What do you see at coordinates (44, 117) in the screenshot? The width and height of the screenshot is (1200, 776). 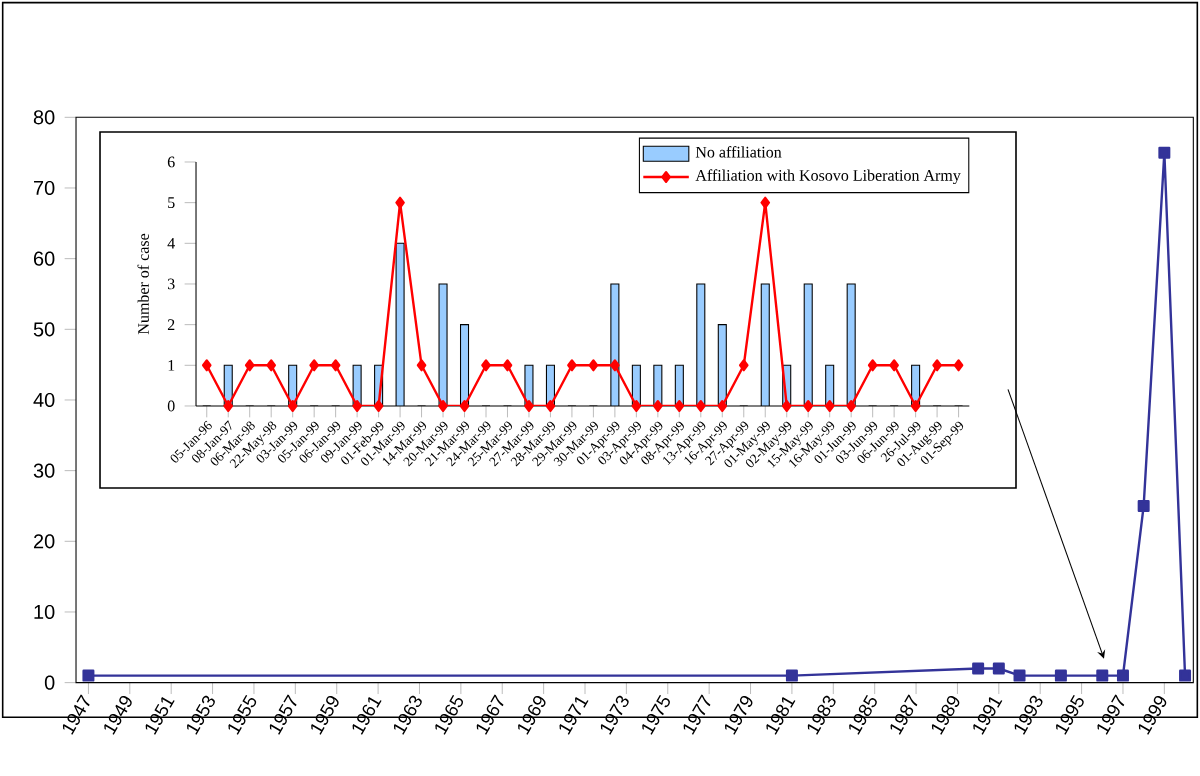 I see `y-tick-label: 80` at bounding box center [44, 117].